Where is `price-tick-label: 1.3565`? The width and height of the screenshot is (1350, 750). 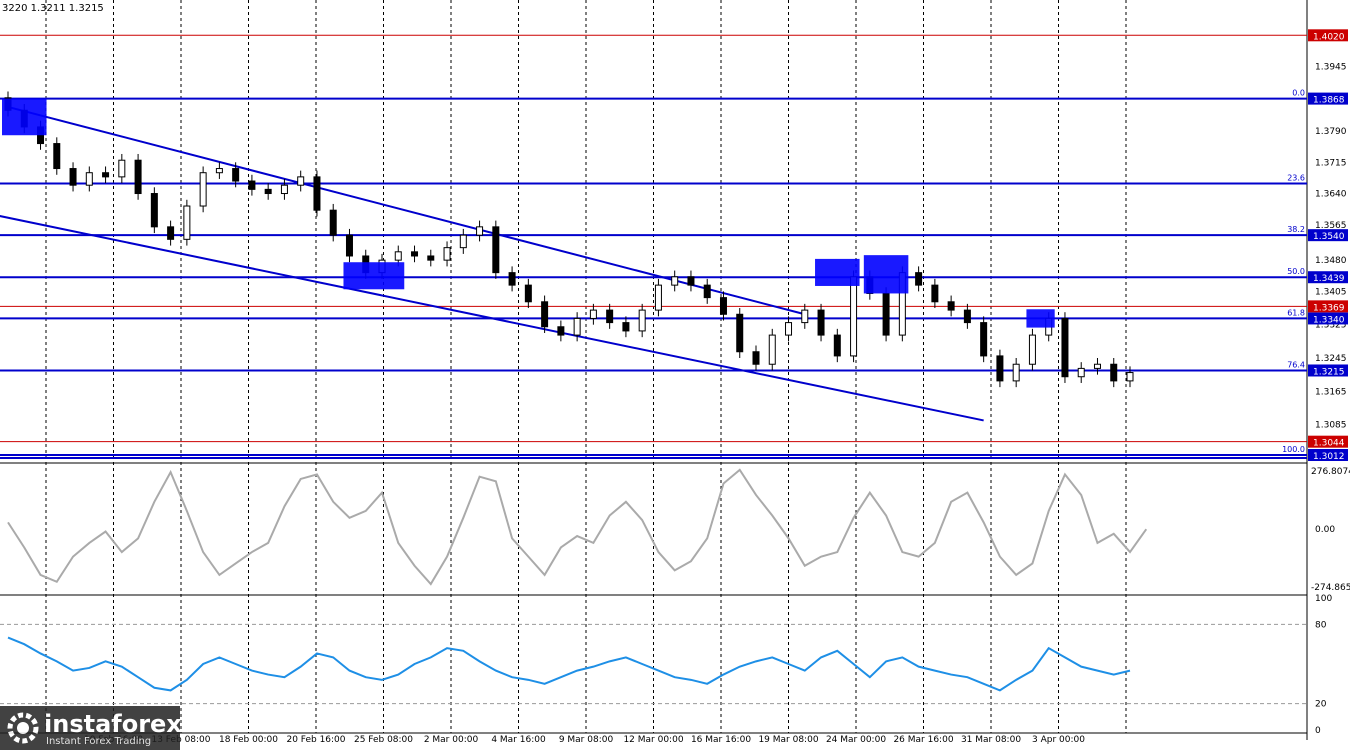 price-tick-label: 1.3565 is located at coordinates (1331, 226).